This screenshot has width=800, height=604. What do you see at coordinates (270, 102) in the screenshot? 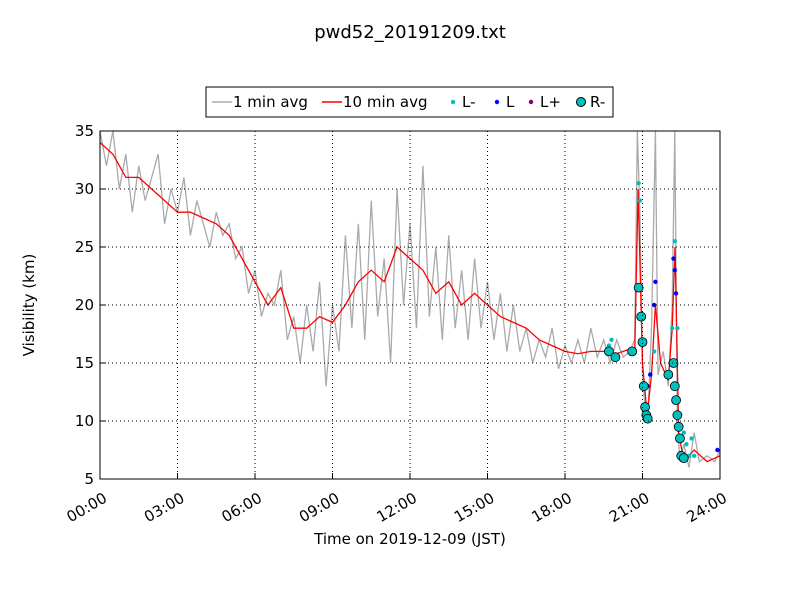
I see `legend-label: 1 min avg` at bounding box center [270, 102].